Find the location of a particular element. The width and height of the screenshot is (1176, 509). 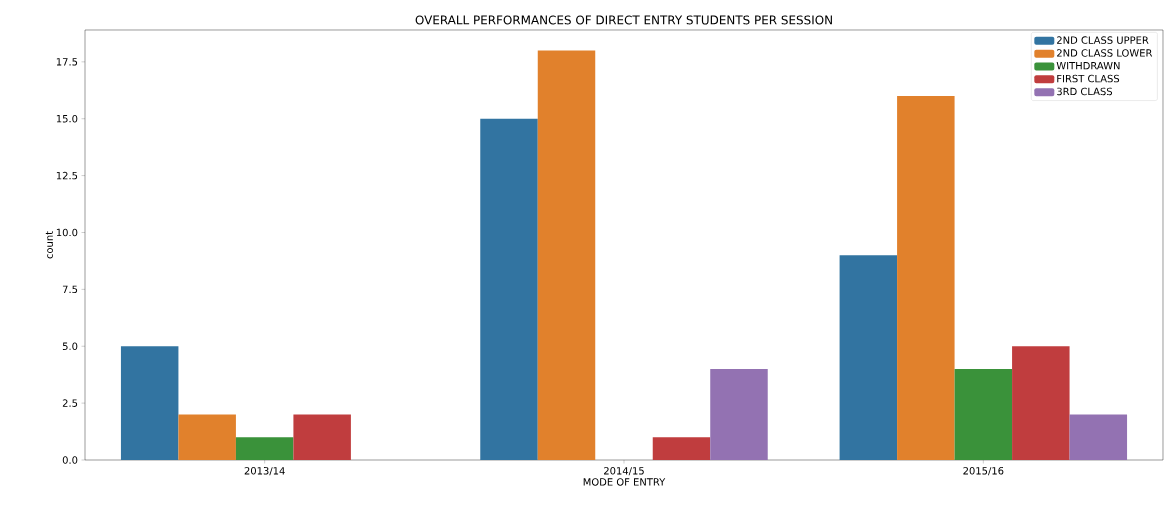

legend-label: 3RD CLASS is located at coordinates (1085, 91).